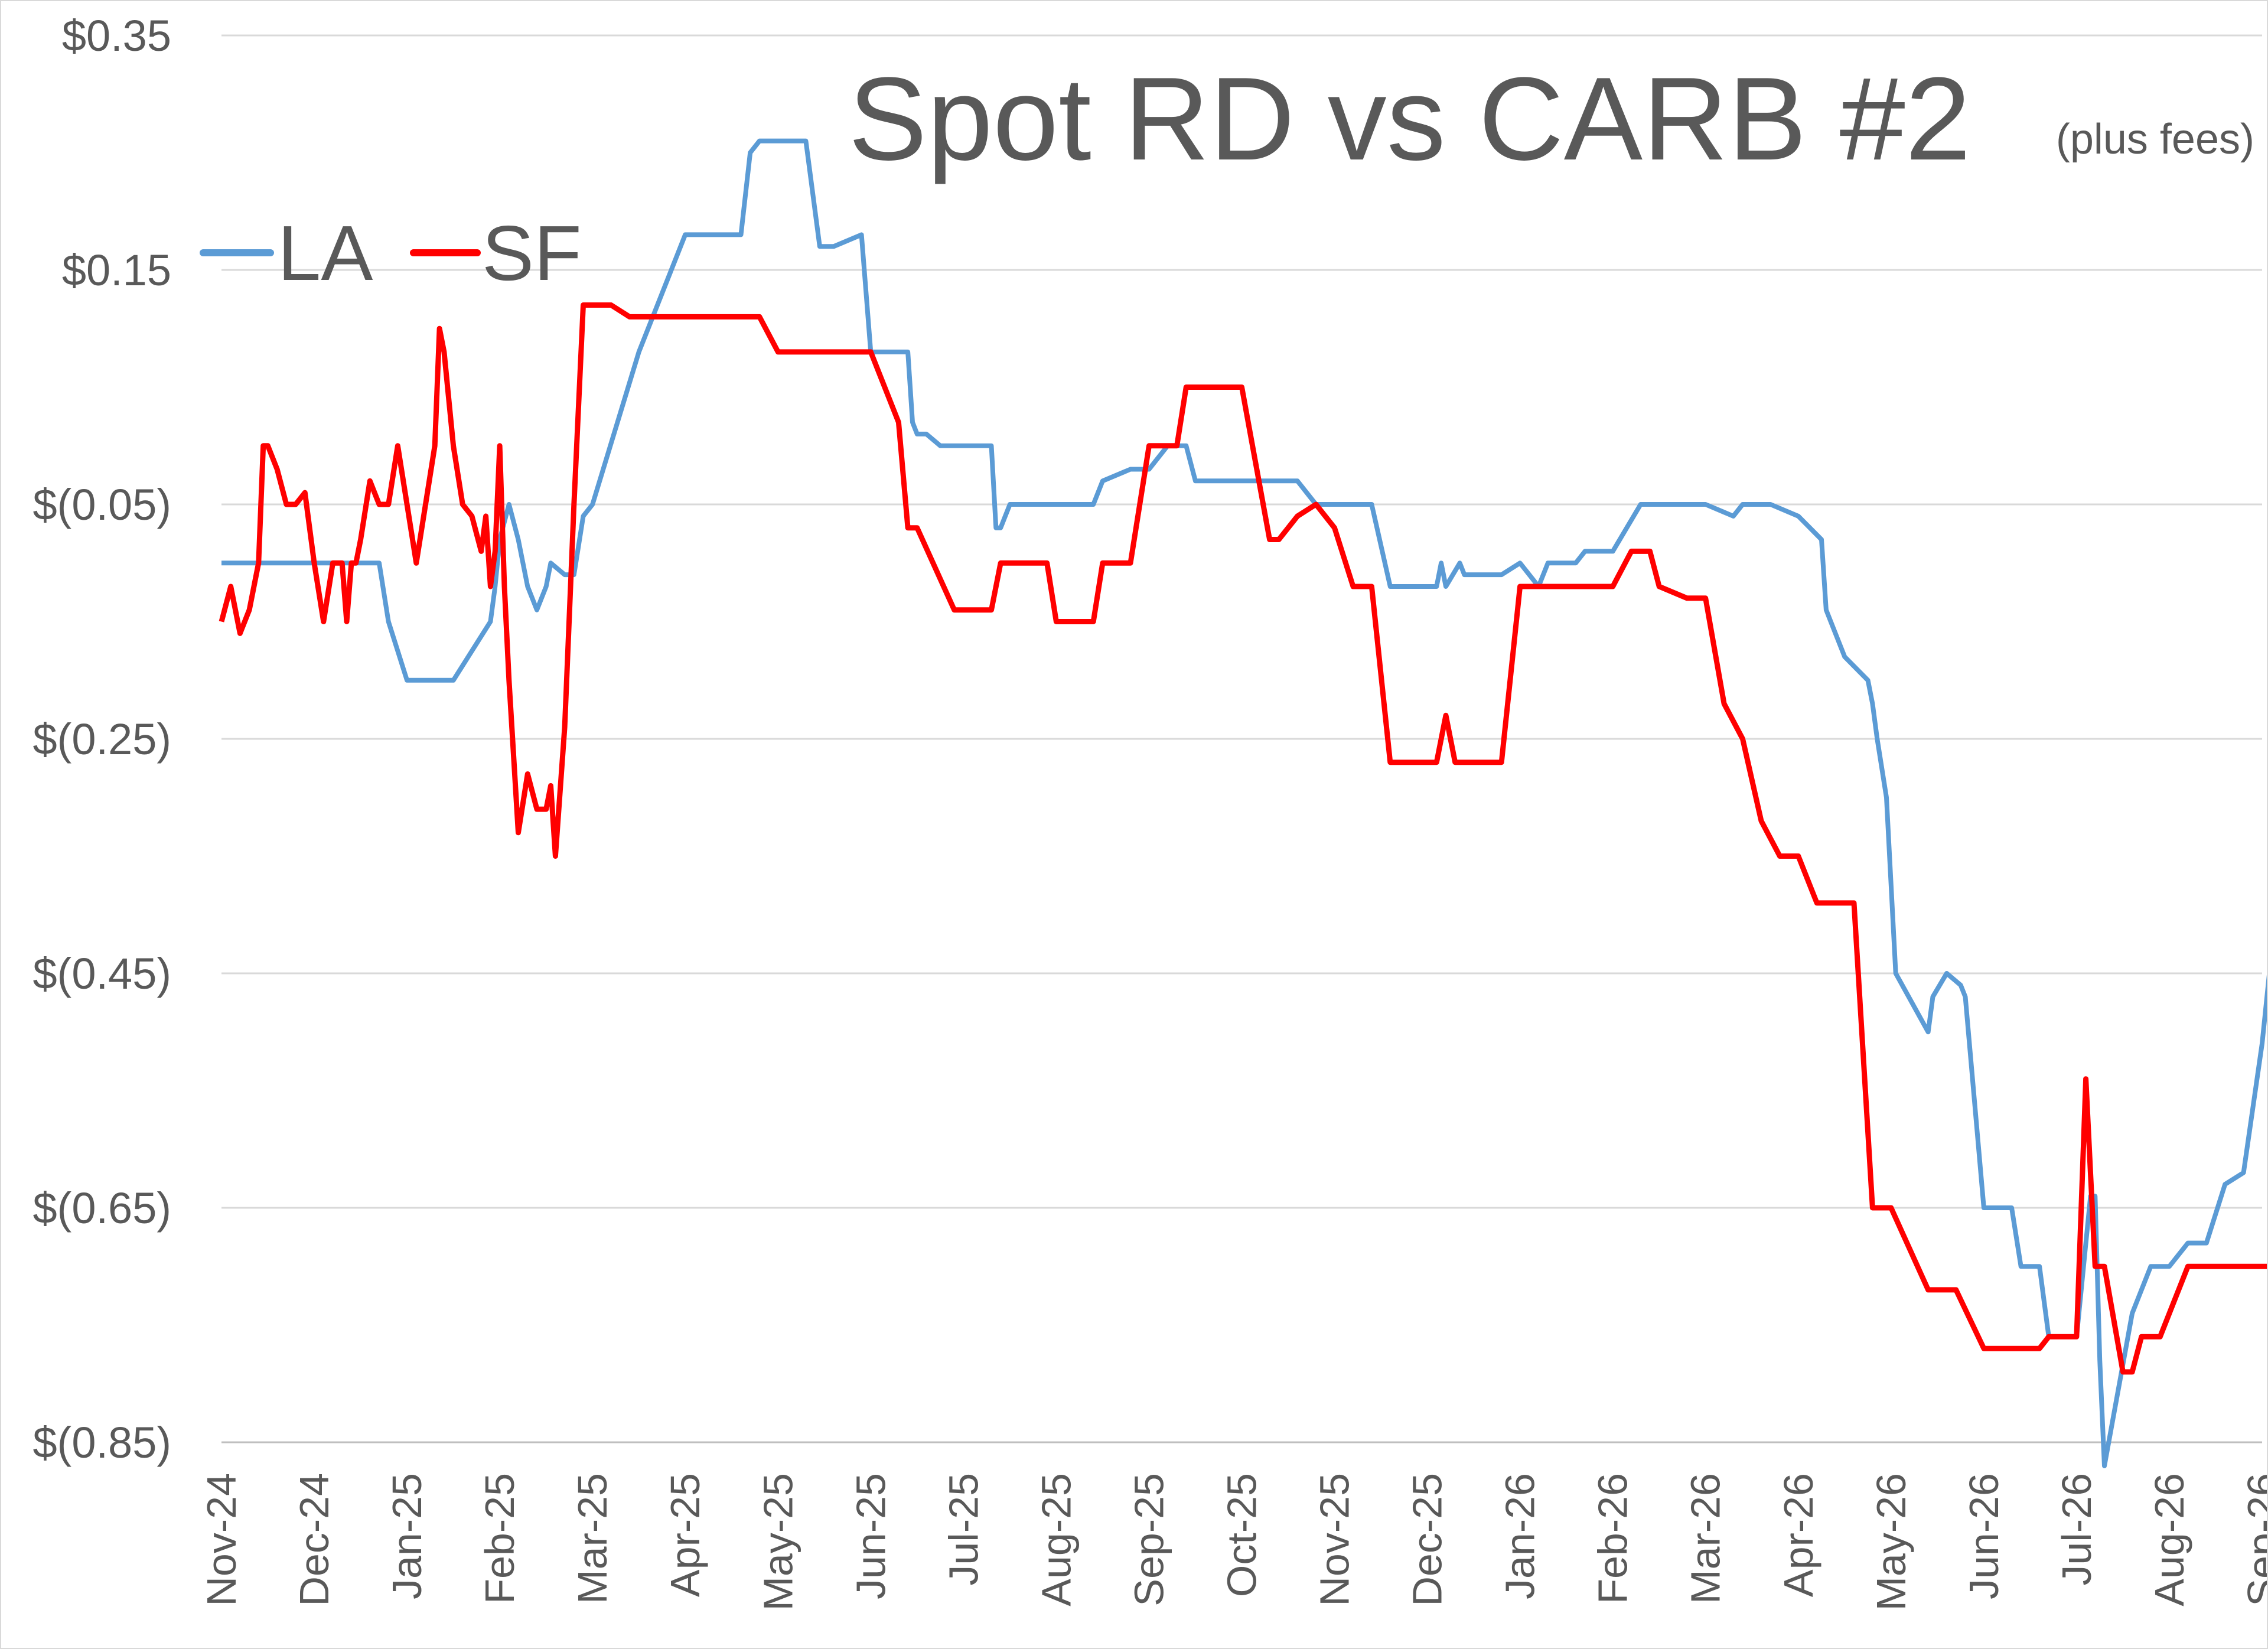 The image size is (2268, 1649). Describe the element at coordinates (871, 1536) in the screenshot. I see `x-tick-label: Jun-25` at that location.